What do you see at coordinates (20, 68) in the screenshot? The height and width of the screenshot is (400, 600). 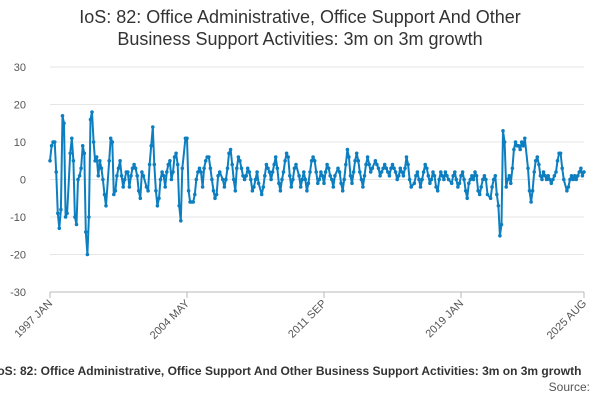 I see `y-tick-label: 30` at bounding box center [20, 68].